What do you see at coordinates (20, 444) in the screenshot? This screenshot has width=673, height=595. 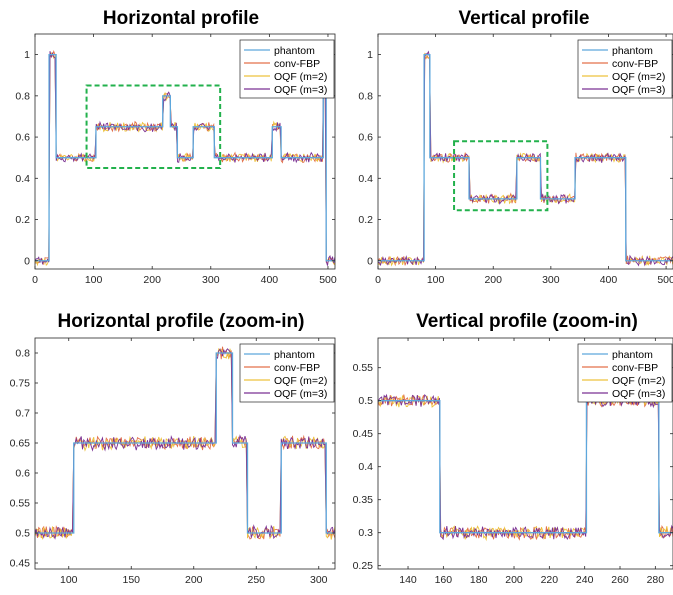 I see `y-tick-label: 0.65` at bounding box center [20, 444].